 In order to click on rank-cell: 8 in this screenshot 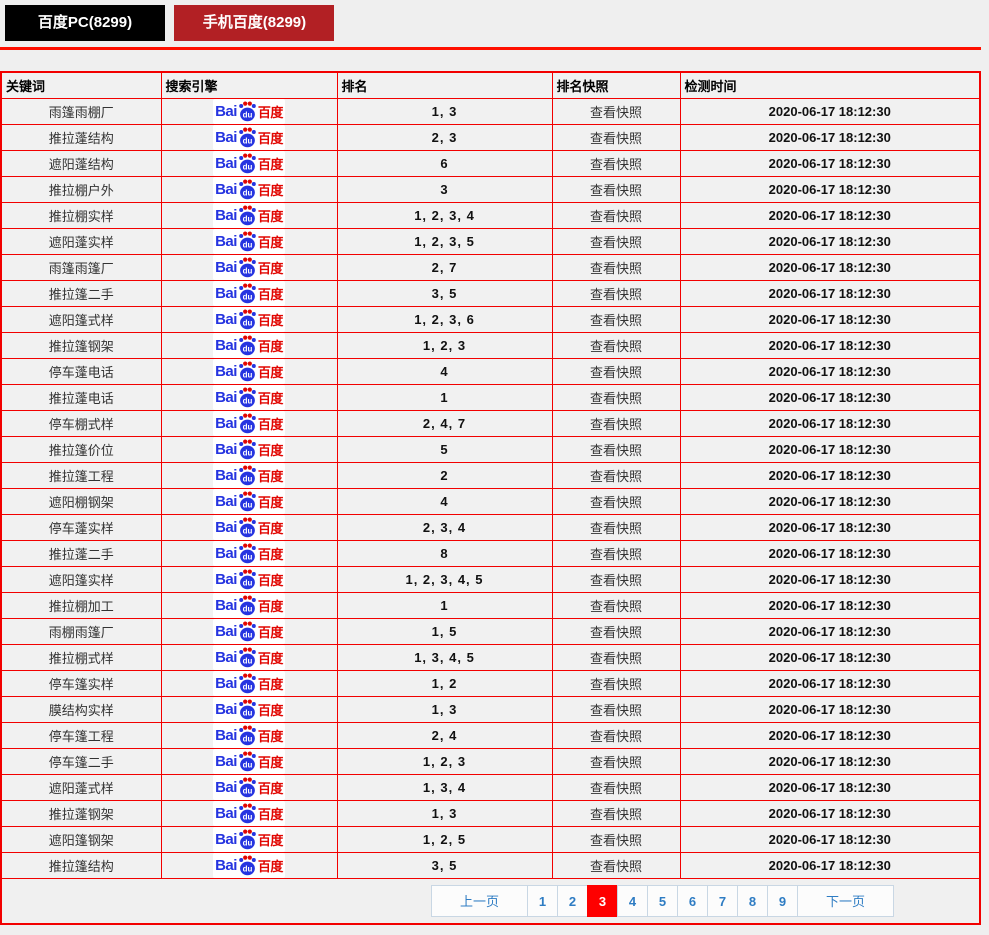, I will do `click(444, 553)`.